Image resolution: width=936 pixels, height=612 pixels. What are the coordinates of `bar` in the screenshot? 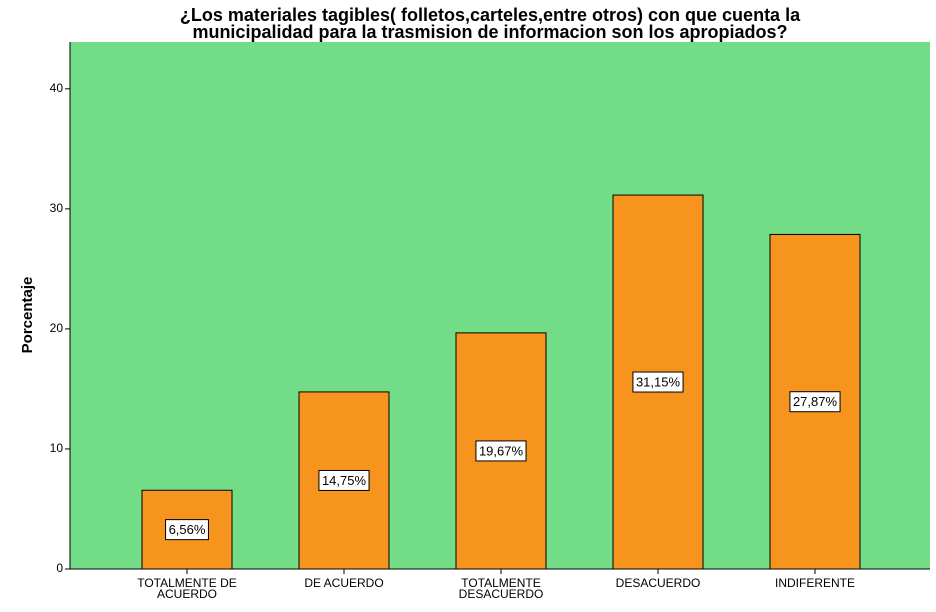 It's located at (658, 382).